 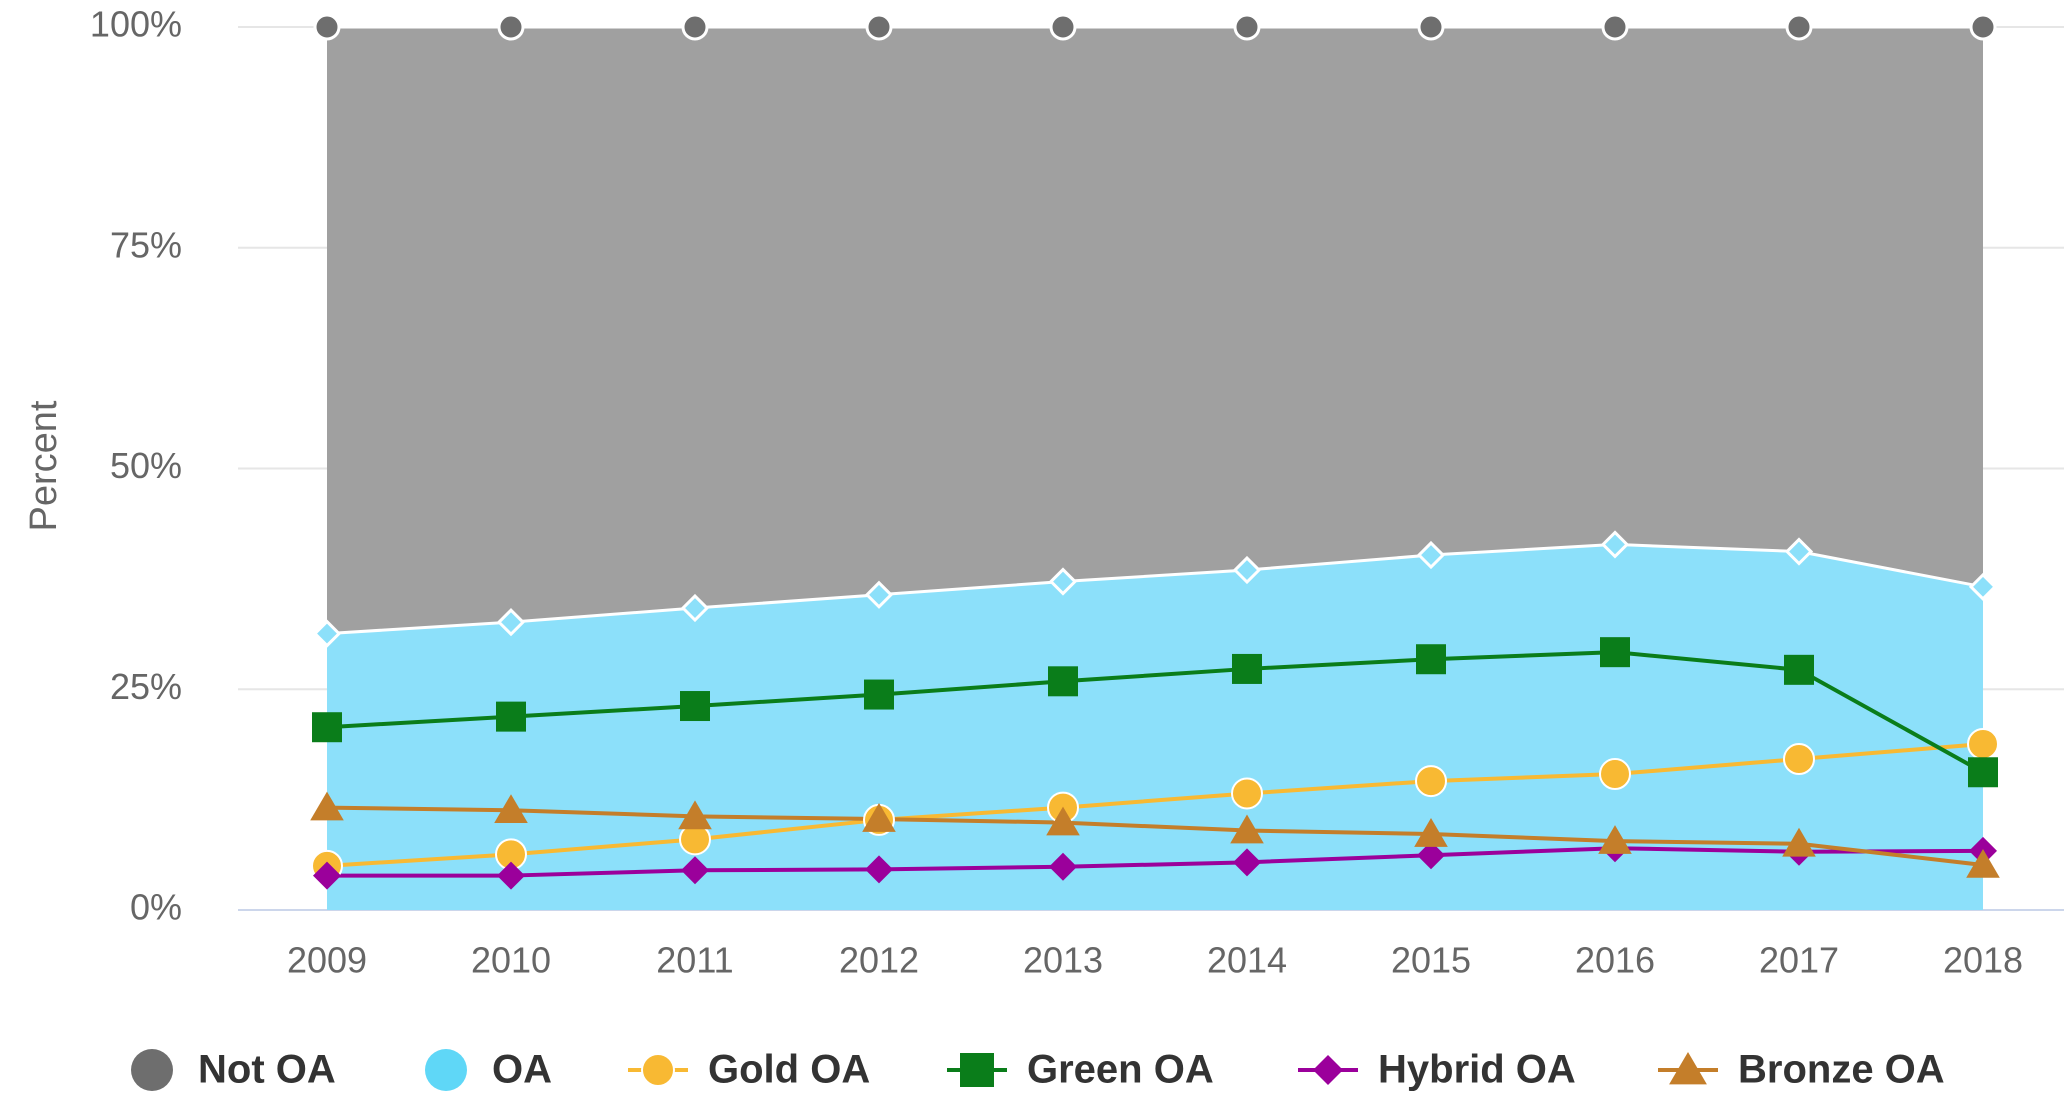 I want to click on legend-label: OA, so click(x=522, y=1070).